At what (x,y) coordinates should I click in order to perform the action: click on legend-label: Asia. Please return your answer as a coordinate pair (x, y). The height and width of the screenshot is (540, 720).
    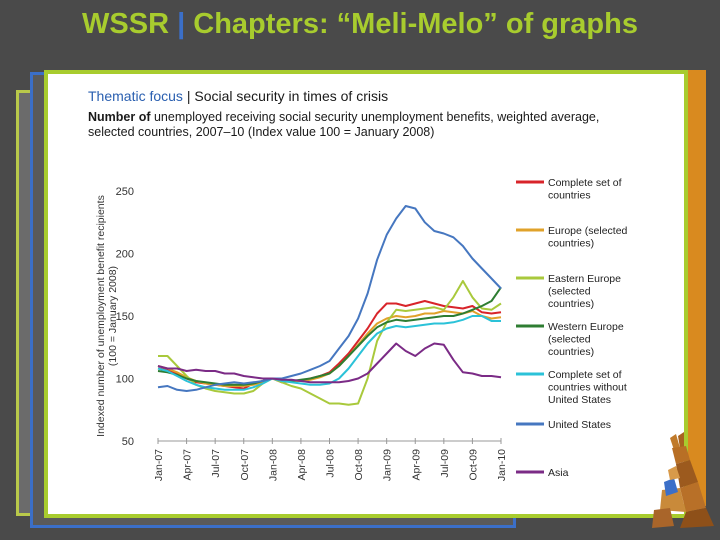
    Looking at the image, I should click on (558, 473).